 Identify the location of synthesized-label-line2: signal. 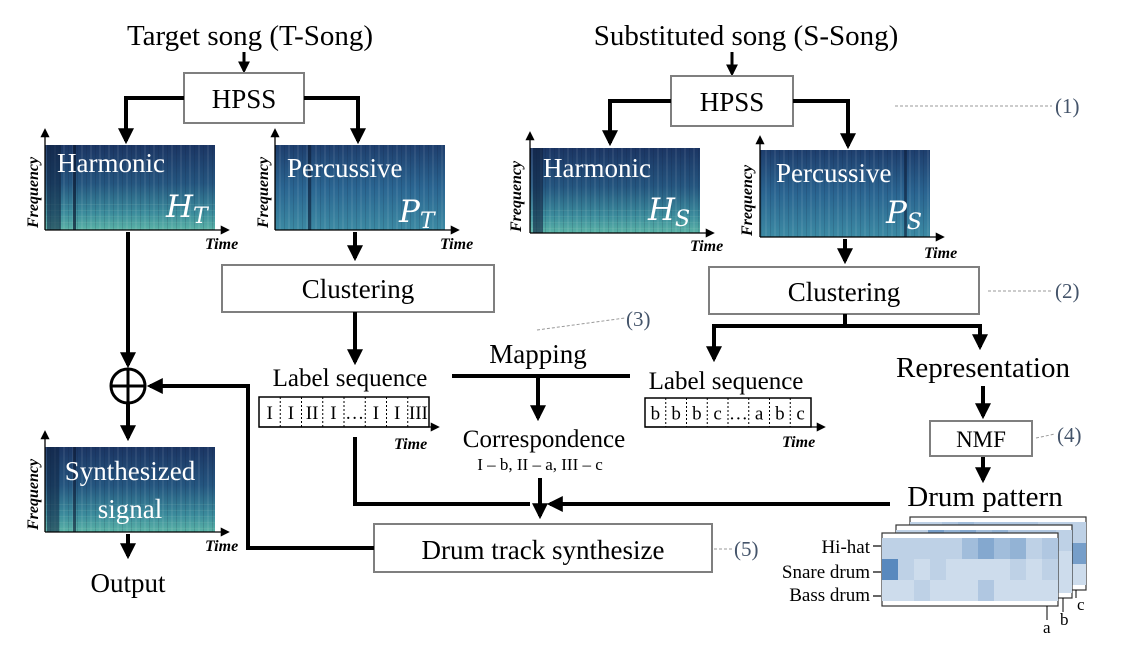
(130, 509).